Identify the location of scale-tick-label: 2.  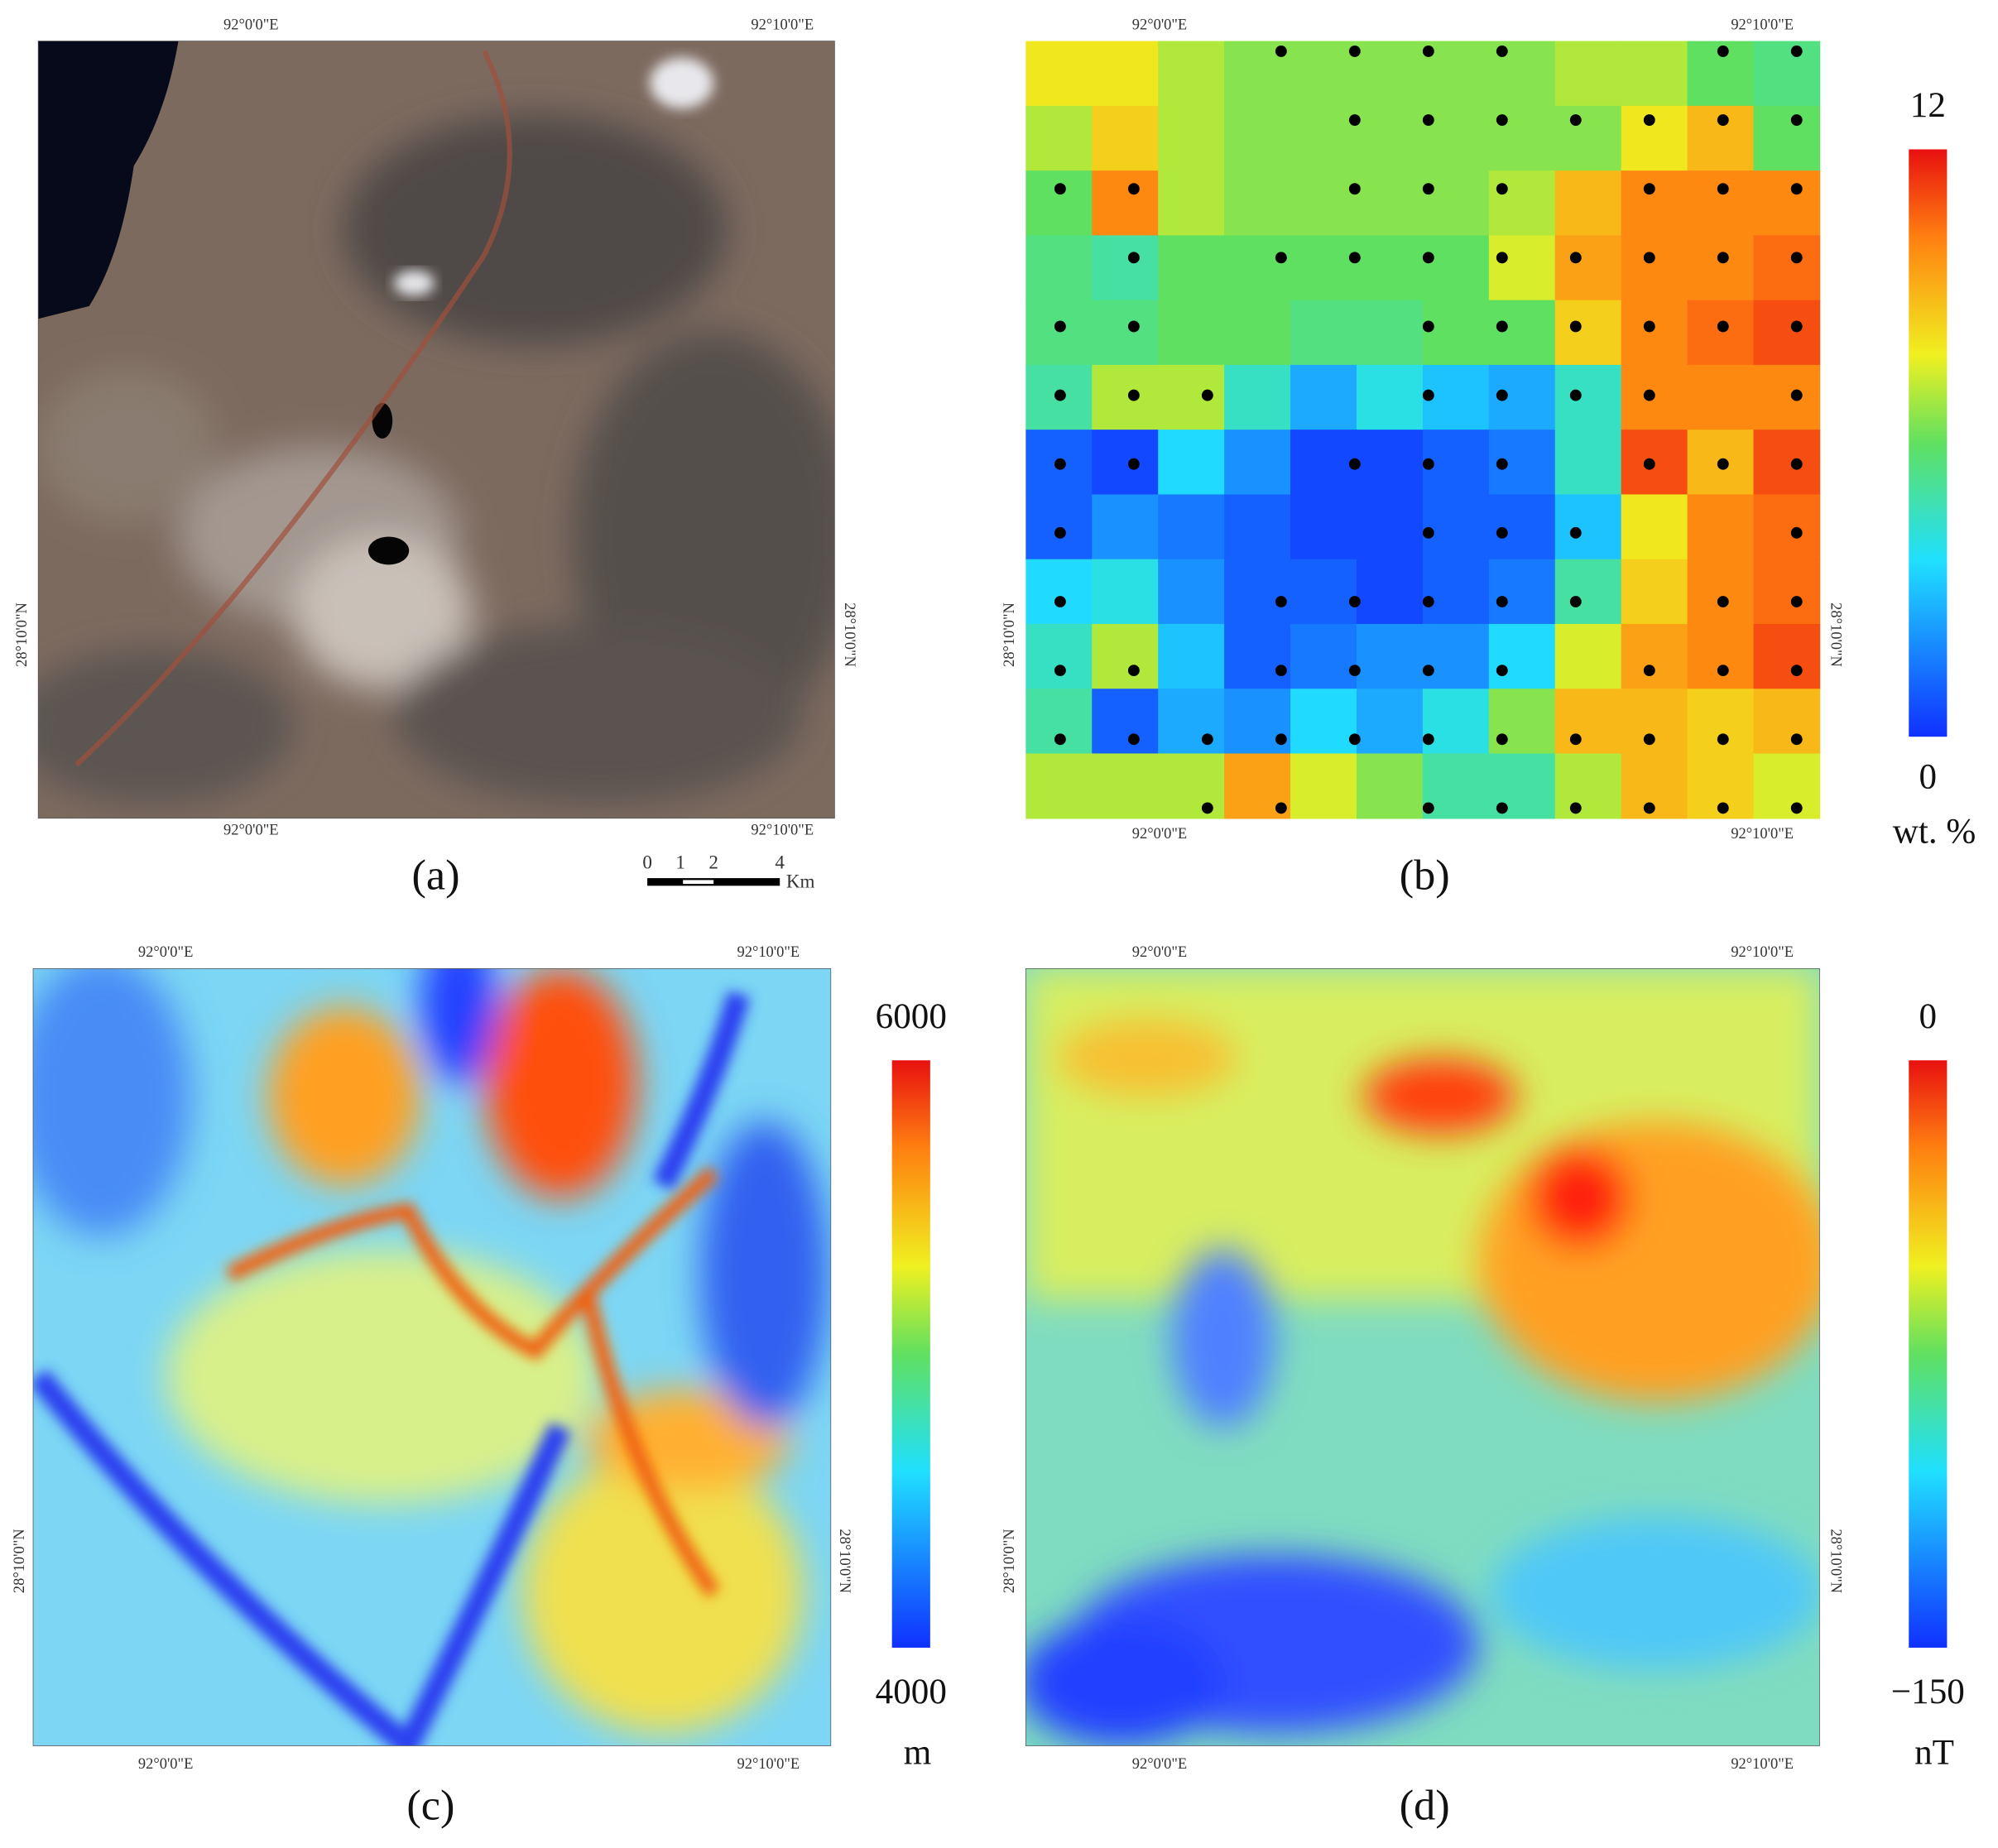
(713, 861).